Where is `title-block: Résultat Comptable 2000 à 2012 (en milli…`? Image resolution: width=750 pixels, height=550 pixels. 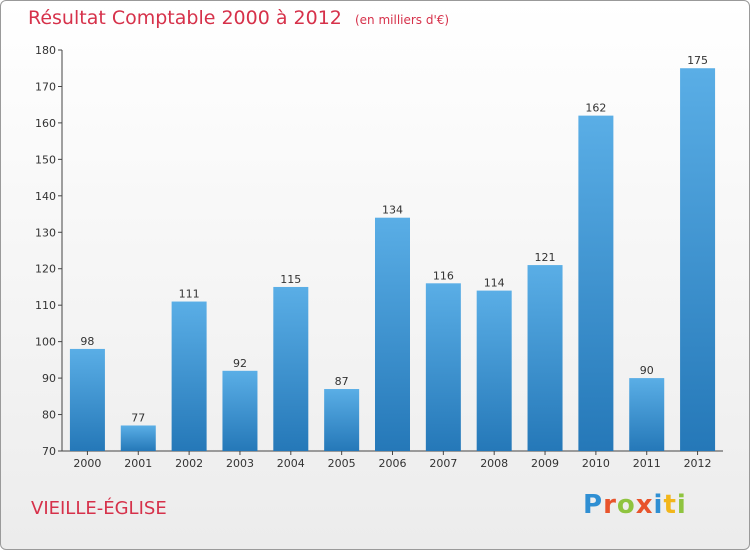 title-block: Résultat Comptable 2000 à 2012 (en milli… is located at coordinates (238, 18).